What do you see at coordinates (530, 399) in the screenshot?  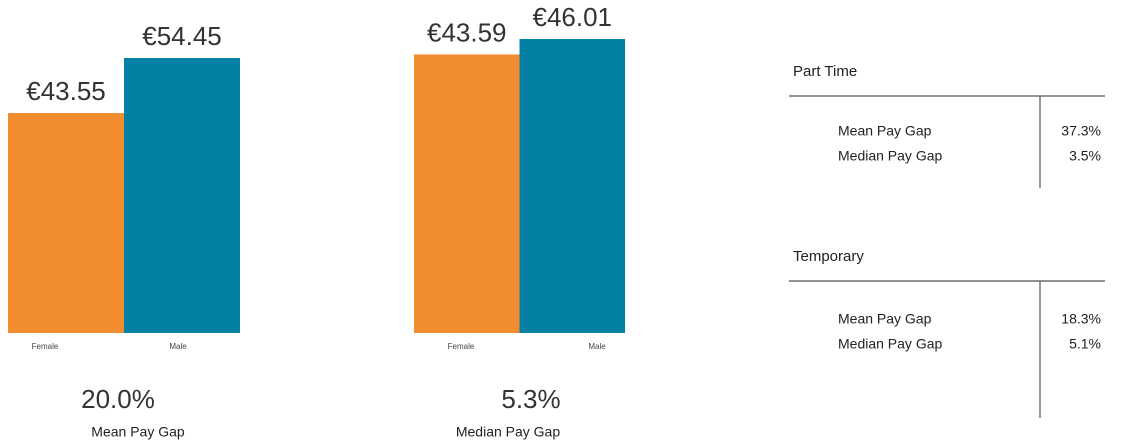 I see `summary-value: 5.3%` at bounding box center [530, 399].